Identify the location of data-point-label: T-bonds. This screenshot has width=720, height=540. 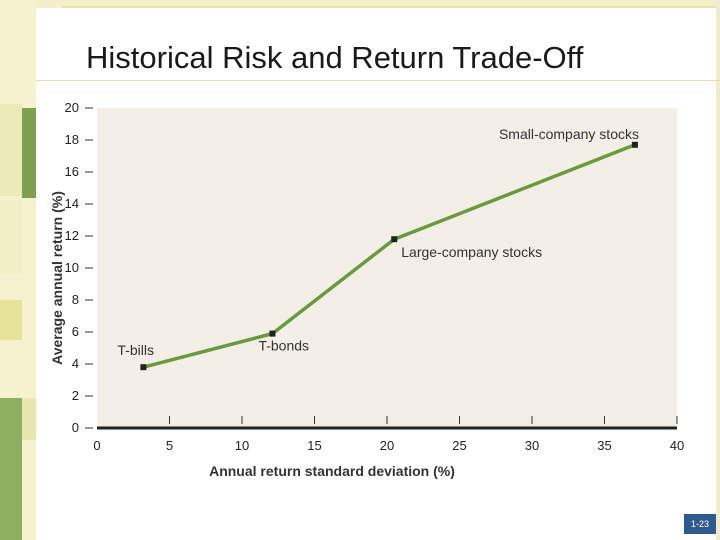
(283, 346).